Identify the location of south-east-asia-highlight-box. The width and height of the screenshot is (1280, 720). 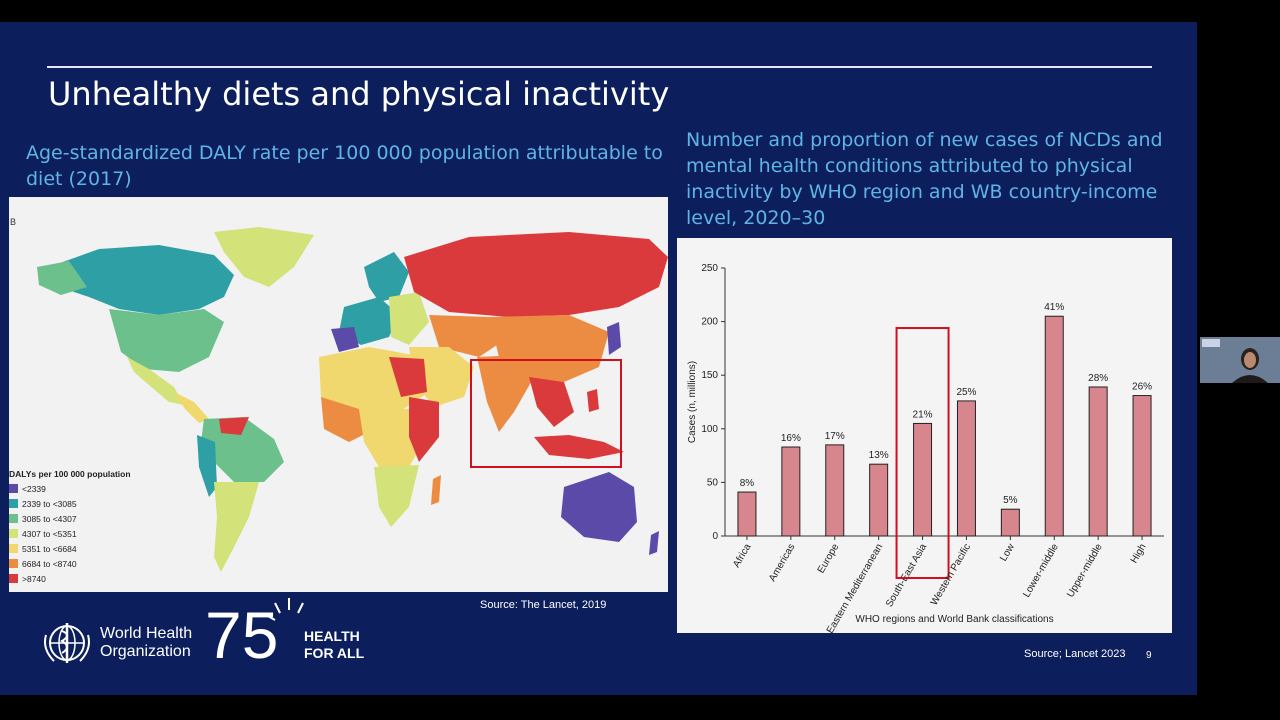
(546, 413).